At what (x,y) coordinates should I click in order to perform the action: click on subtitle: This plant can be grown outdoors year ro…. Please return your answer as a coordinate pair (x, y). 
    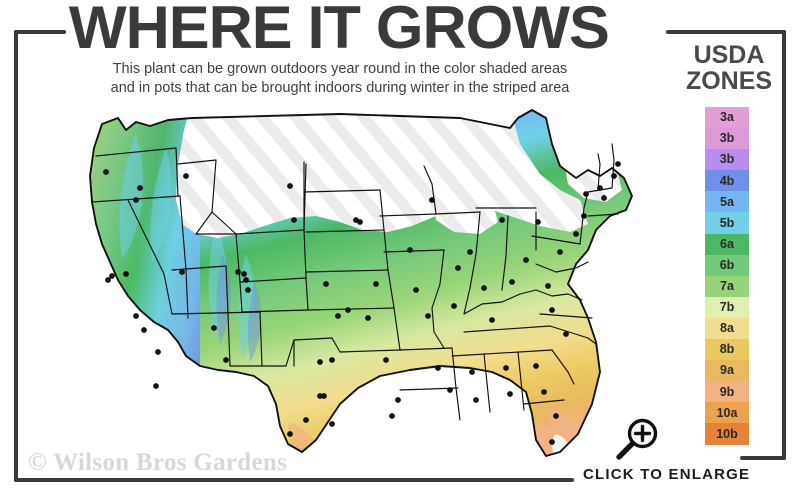
    Looking at the image, I should click on (340, 79).